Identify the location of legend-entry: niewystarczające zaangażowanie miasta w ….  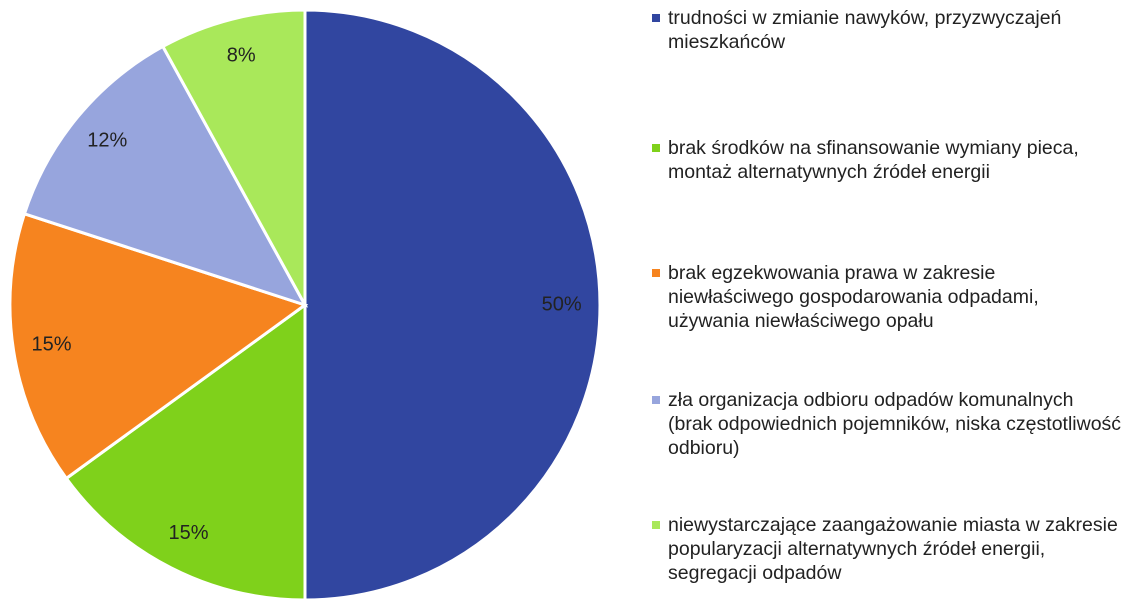
(887, 549).